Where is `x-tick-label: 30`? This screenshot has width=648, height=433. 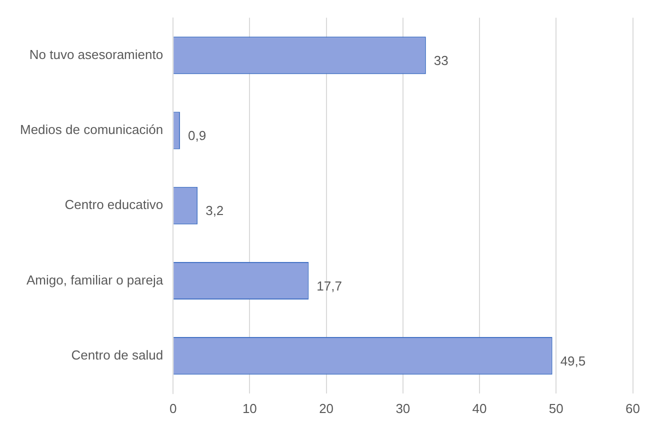
x-tick-label: 30 is located at coordinates (403, 408).